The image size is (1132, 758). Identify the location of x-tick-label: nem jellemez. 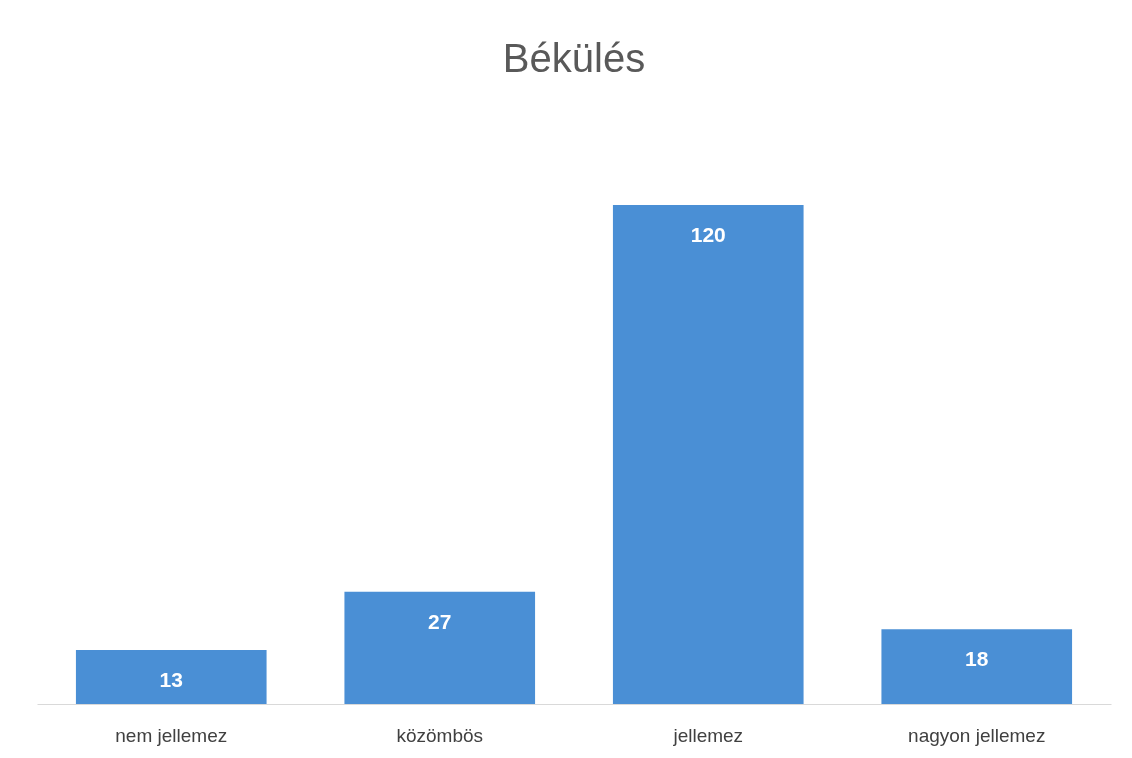
(171, 735).